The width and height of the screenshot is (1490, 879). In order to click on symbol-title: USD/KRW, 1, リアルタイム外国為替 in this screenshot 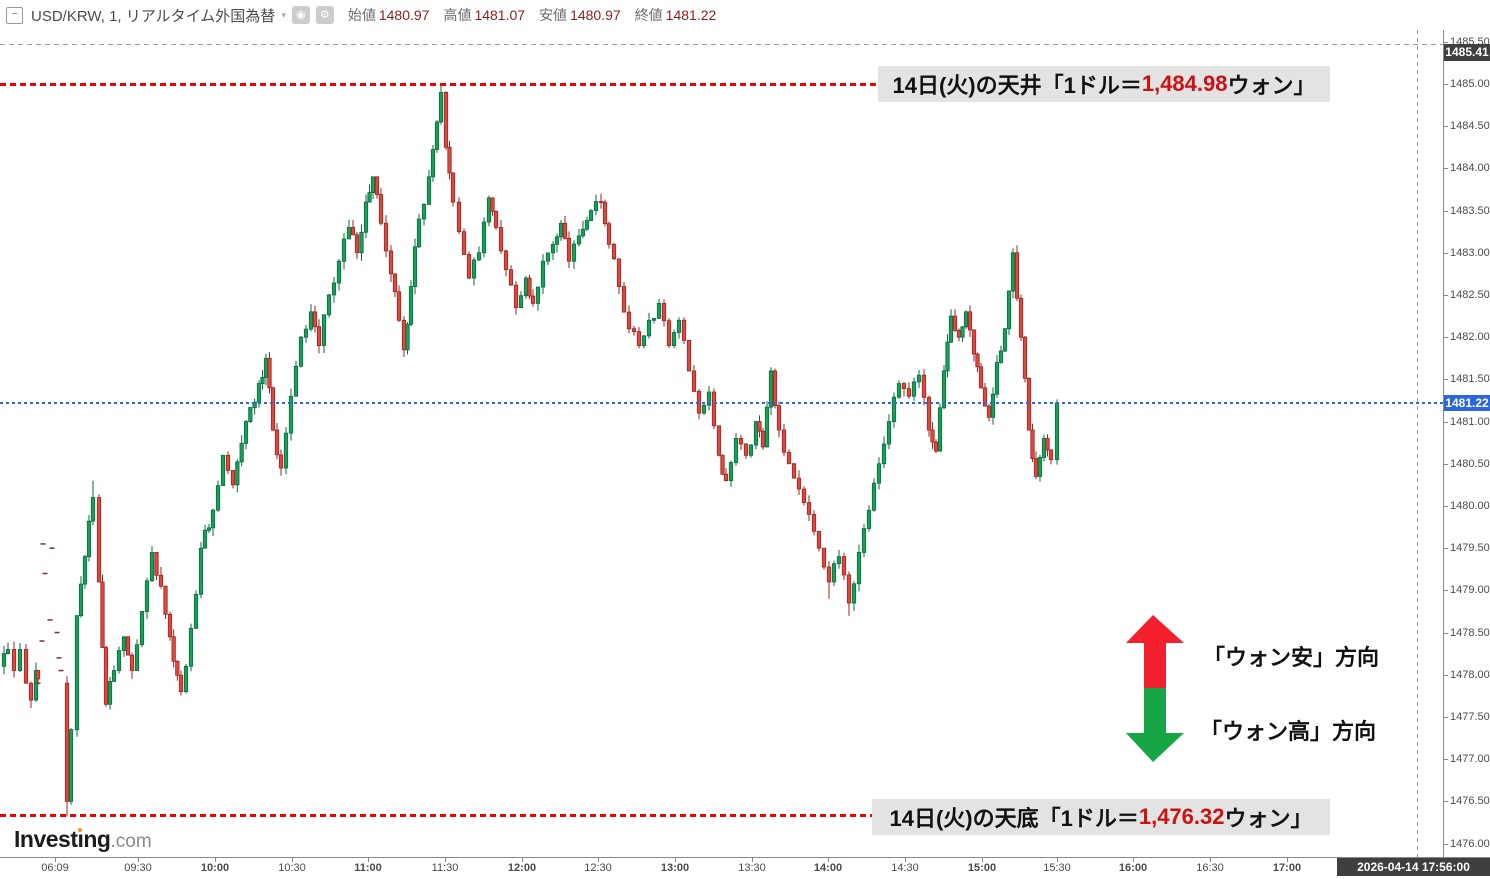, I will do `click(153, 16)`.